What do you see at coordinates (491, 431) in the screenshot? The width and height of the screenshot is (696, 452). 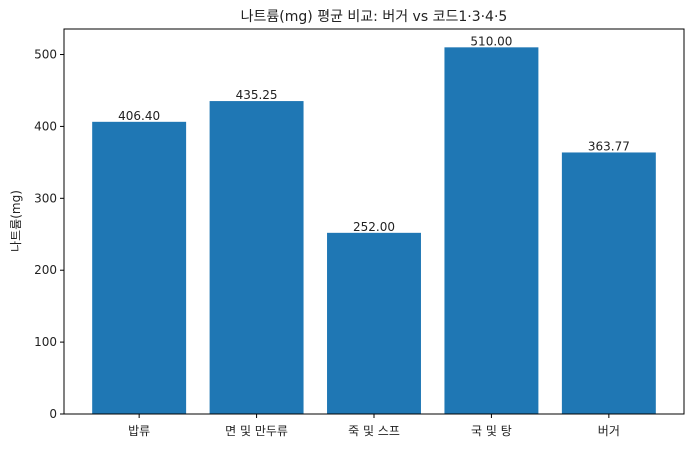 I see `x-tick-label: 국 및 탕` at bounding box center [491, 431].